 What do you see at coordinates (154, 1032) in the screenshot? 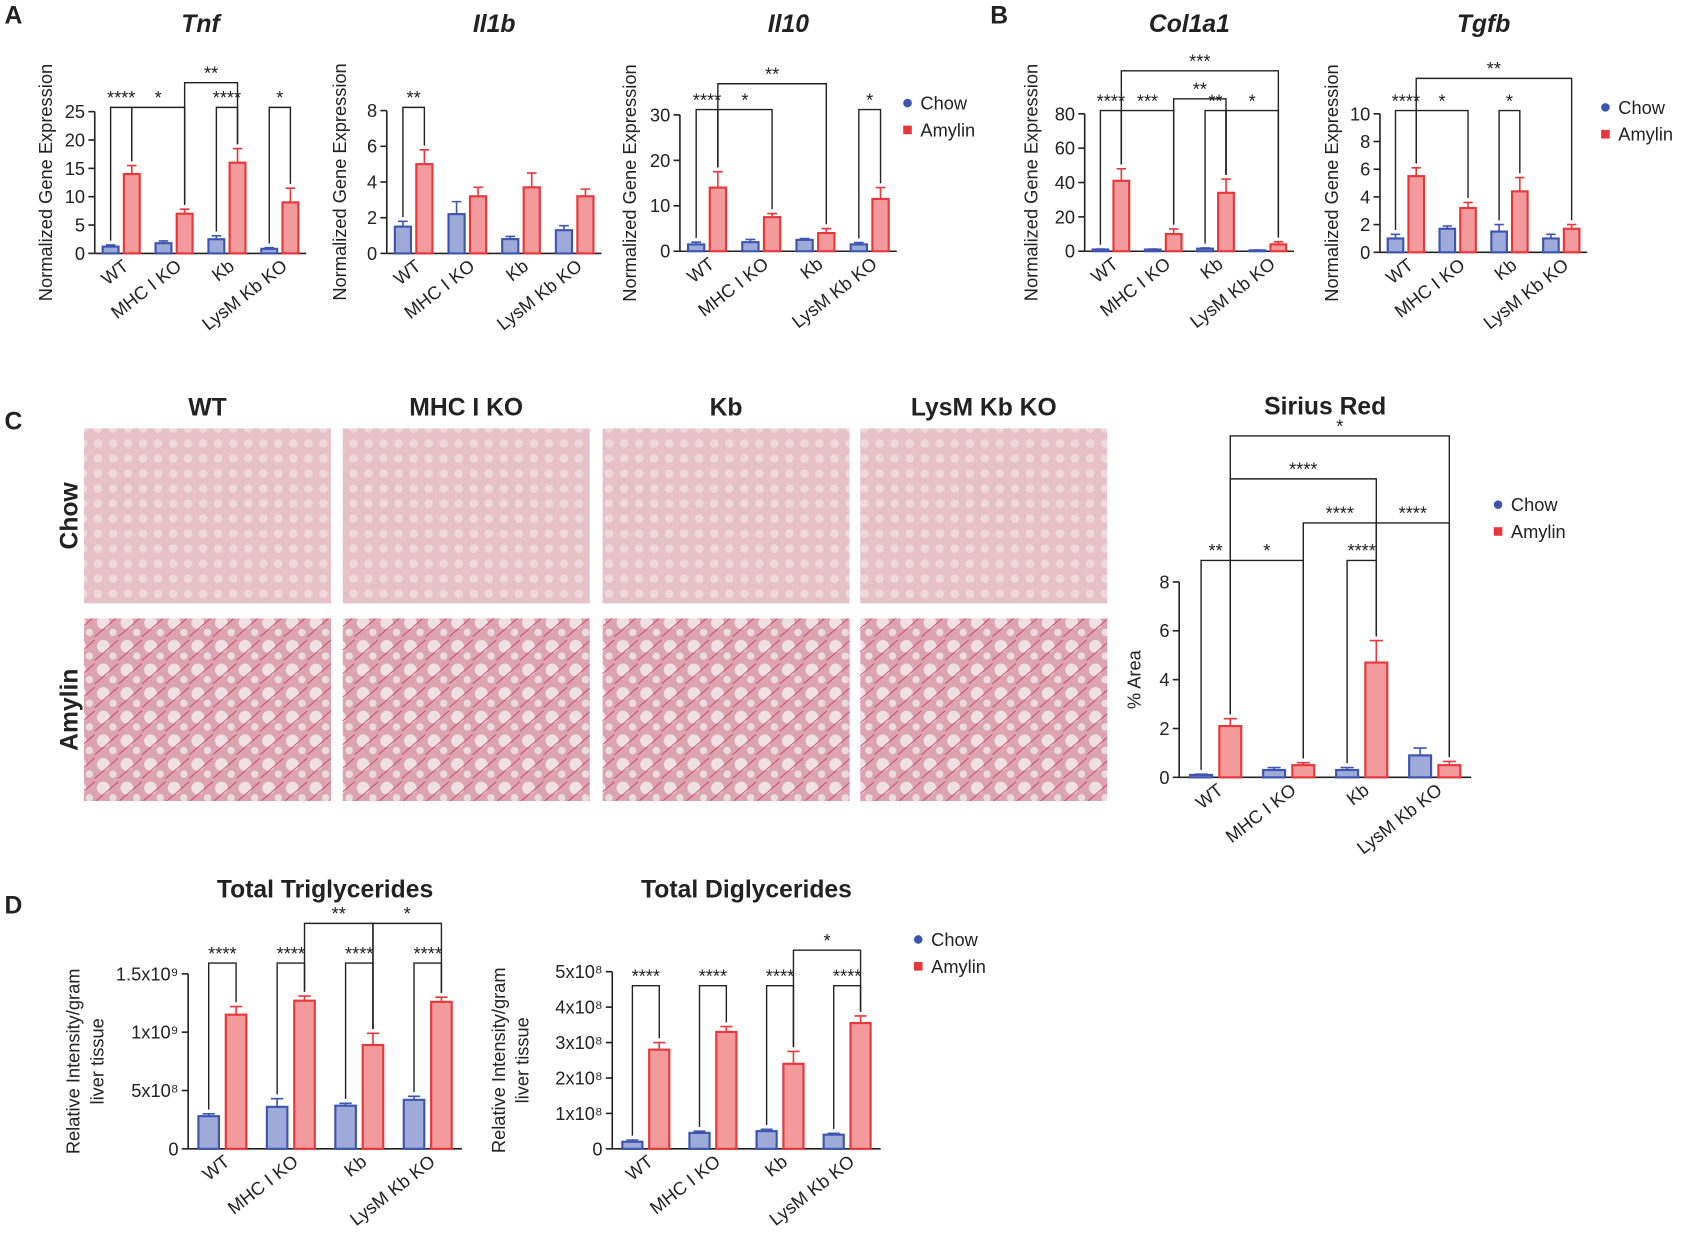
I see `y-tick-label: 1x10⁹` at bounding box center [154, 1032].